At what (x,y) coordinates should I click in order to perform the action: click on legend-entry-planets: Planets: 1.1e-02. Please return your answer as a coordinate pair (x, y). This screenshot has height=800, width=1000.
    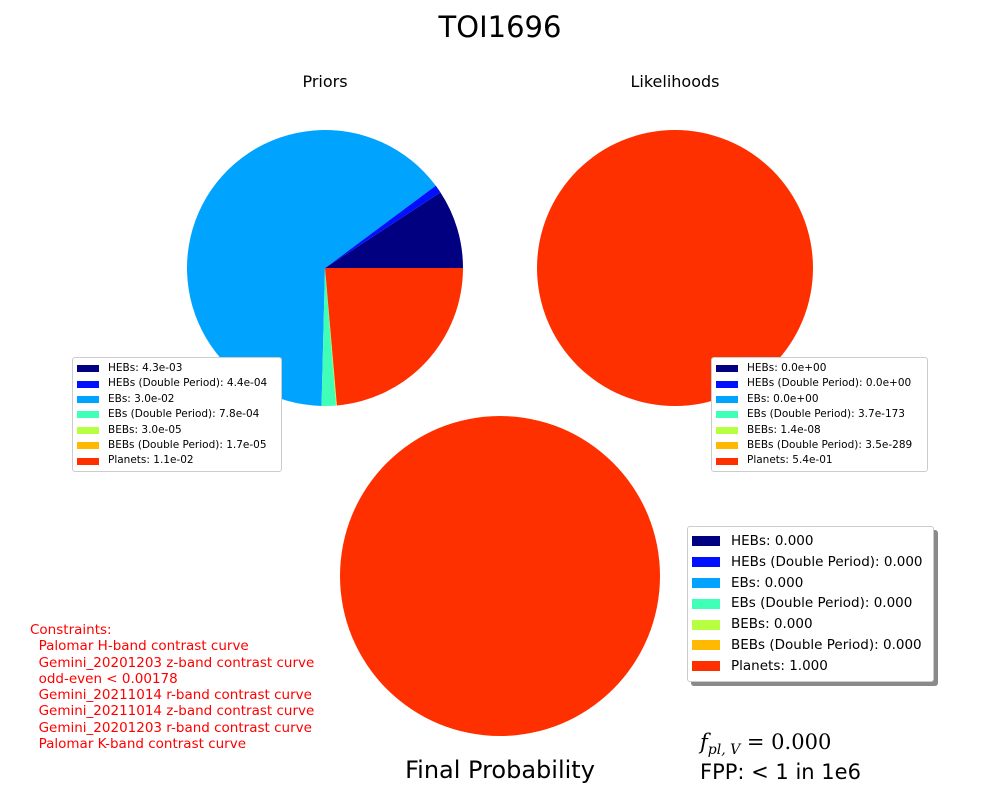
    Looking at the image, I should click on (176, 460).